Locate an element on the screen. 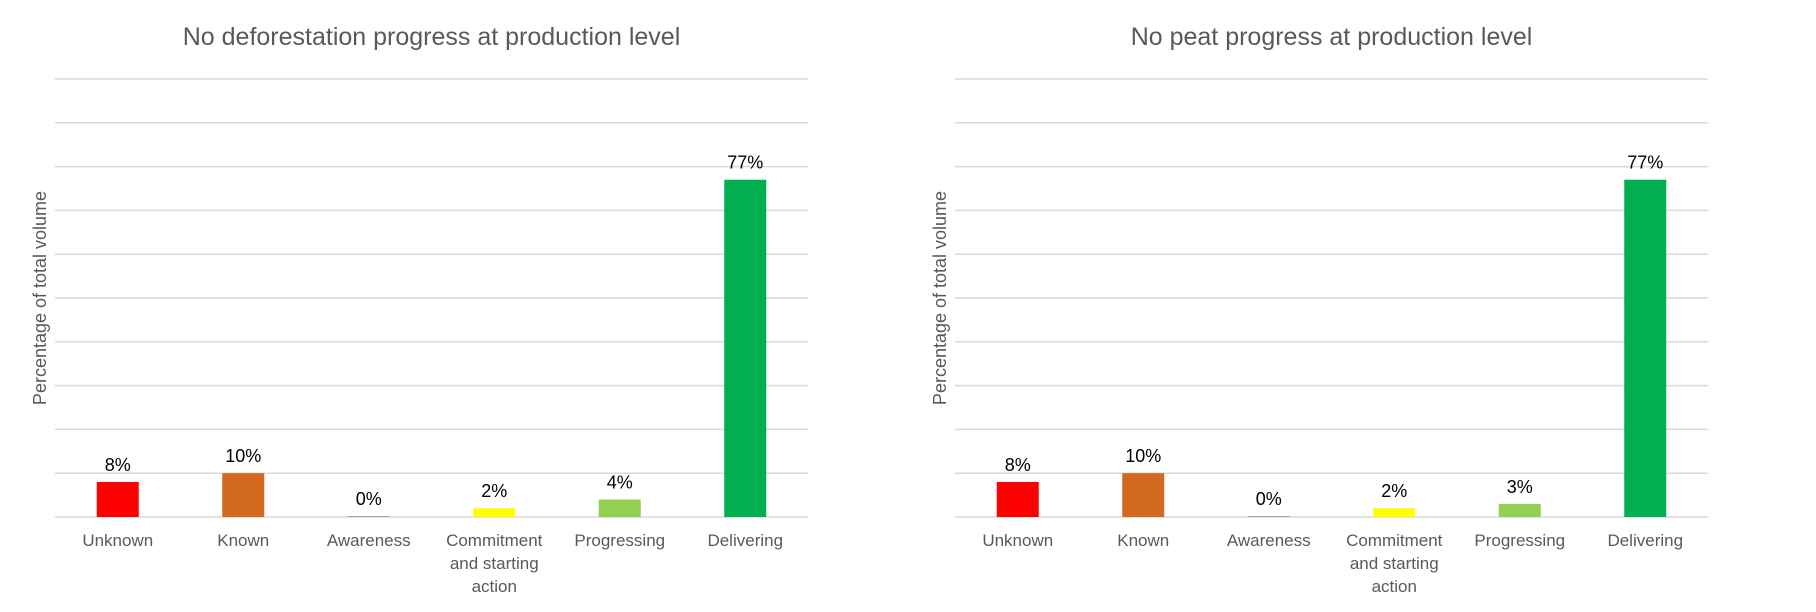  data-label: 4% is located at coordinates (620, 482).